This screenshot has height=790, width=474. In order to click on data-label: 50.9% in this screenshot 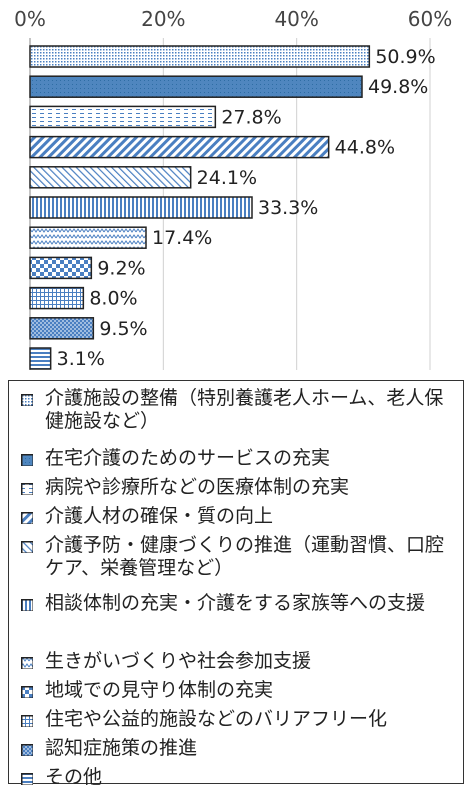, I will do `click(405, 57)`.